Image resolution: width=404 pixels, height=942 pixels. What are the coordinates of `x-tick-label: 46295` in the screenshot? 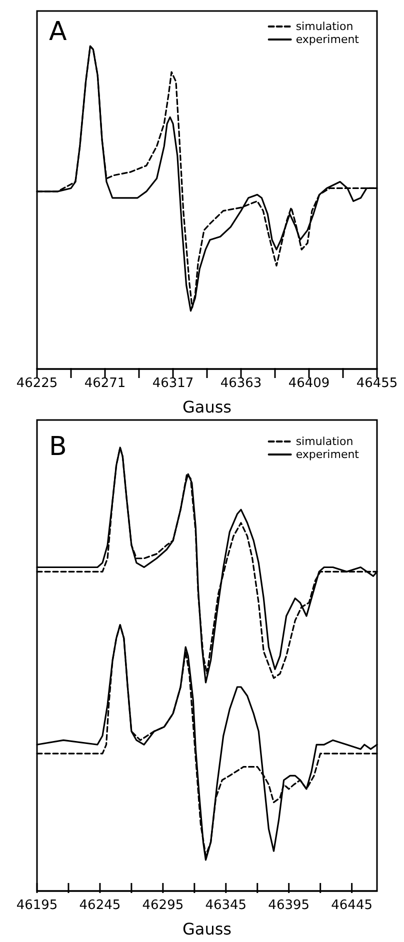 It's located at (163, 905).